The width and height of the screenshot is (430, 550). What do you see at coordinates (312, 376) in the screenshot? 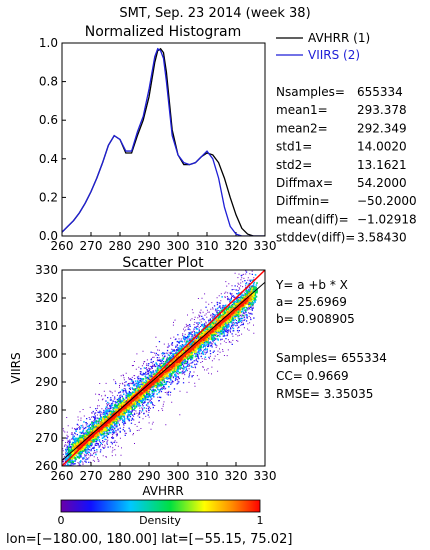
I see `regression-cc: CC= 0.9669` at bounding box center [312, 376].